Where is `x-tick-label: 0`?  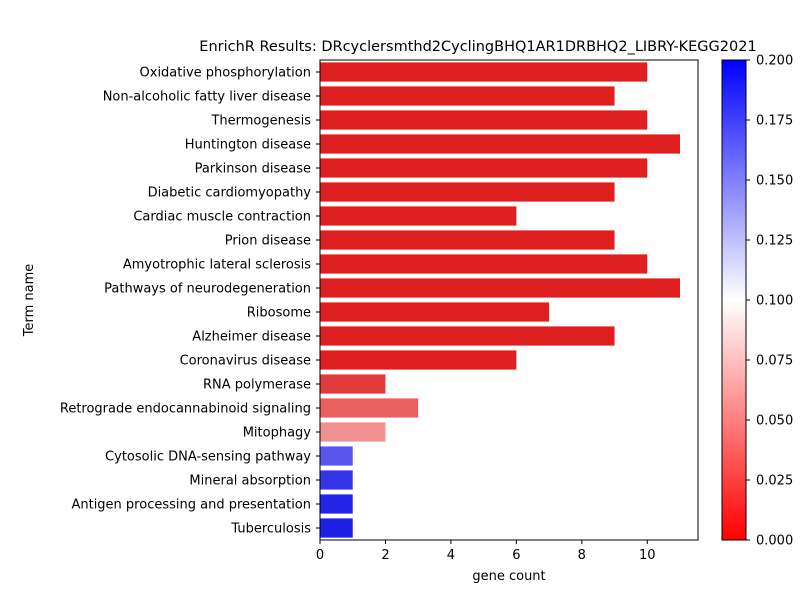
x-tick-label: 0 is located at coordinates (320, 555).